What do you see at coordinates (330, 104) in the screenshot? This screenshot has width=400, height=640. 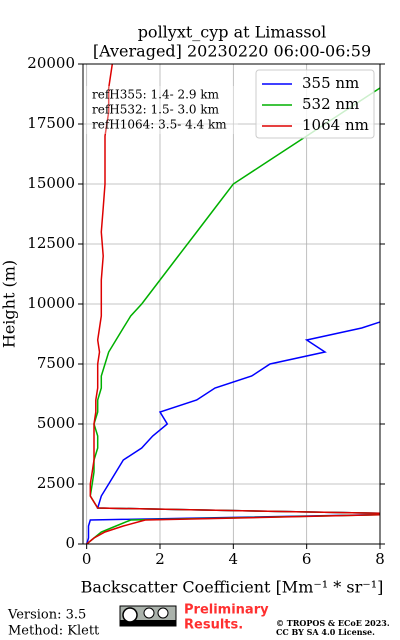 I see `legend-label: 532 nm` at bounding box center [330, 104].